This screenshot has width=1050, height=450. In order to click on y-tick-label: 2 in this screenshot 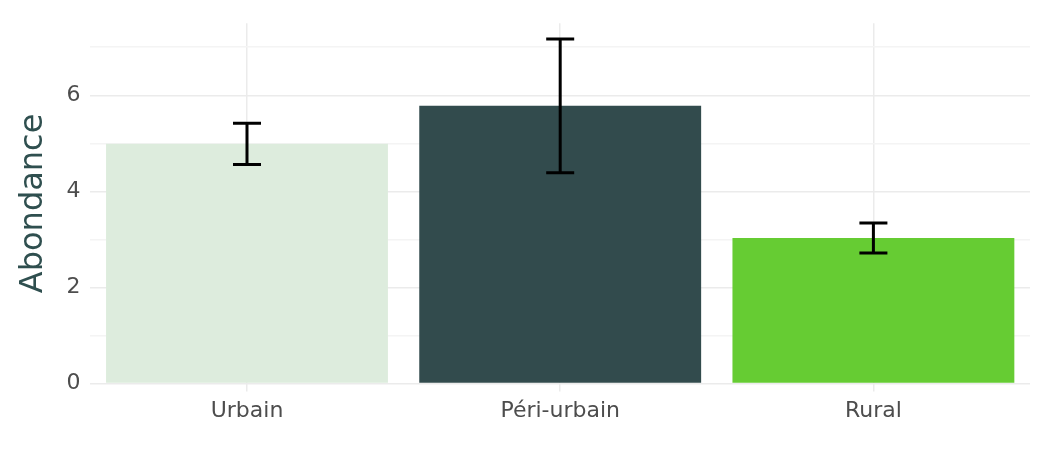, I will do `click(73, 286)`.